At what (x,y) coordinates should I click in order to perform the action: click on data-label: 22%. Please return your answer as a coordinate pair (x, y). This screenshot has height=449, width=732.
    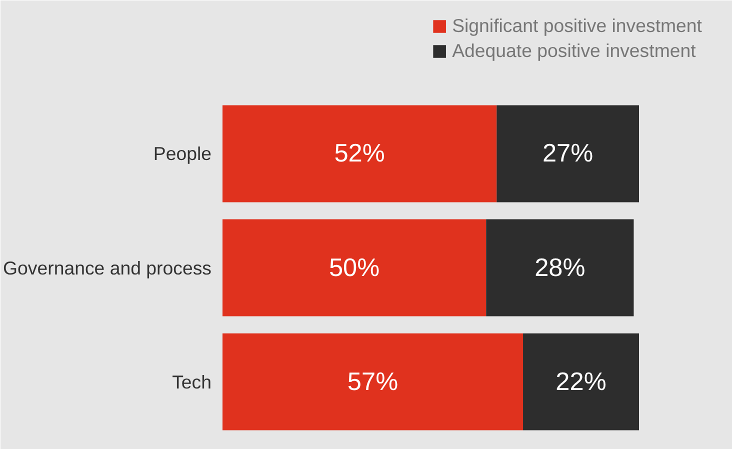
    Looking at the image, I should click on (581, 382).